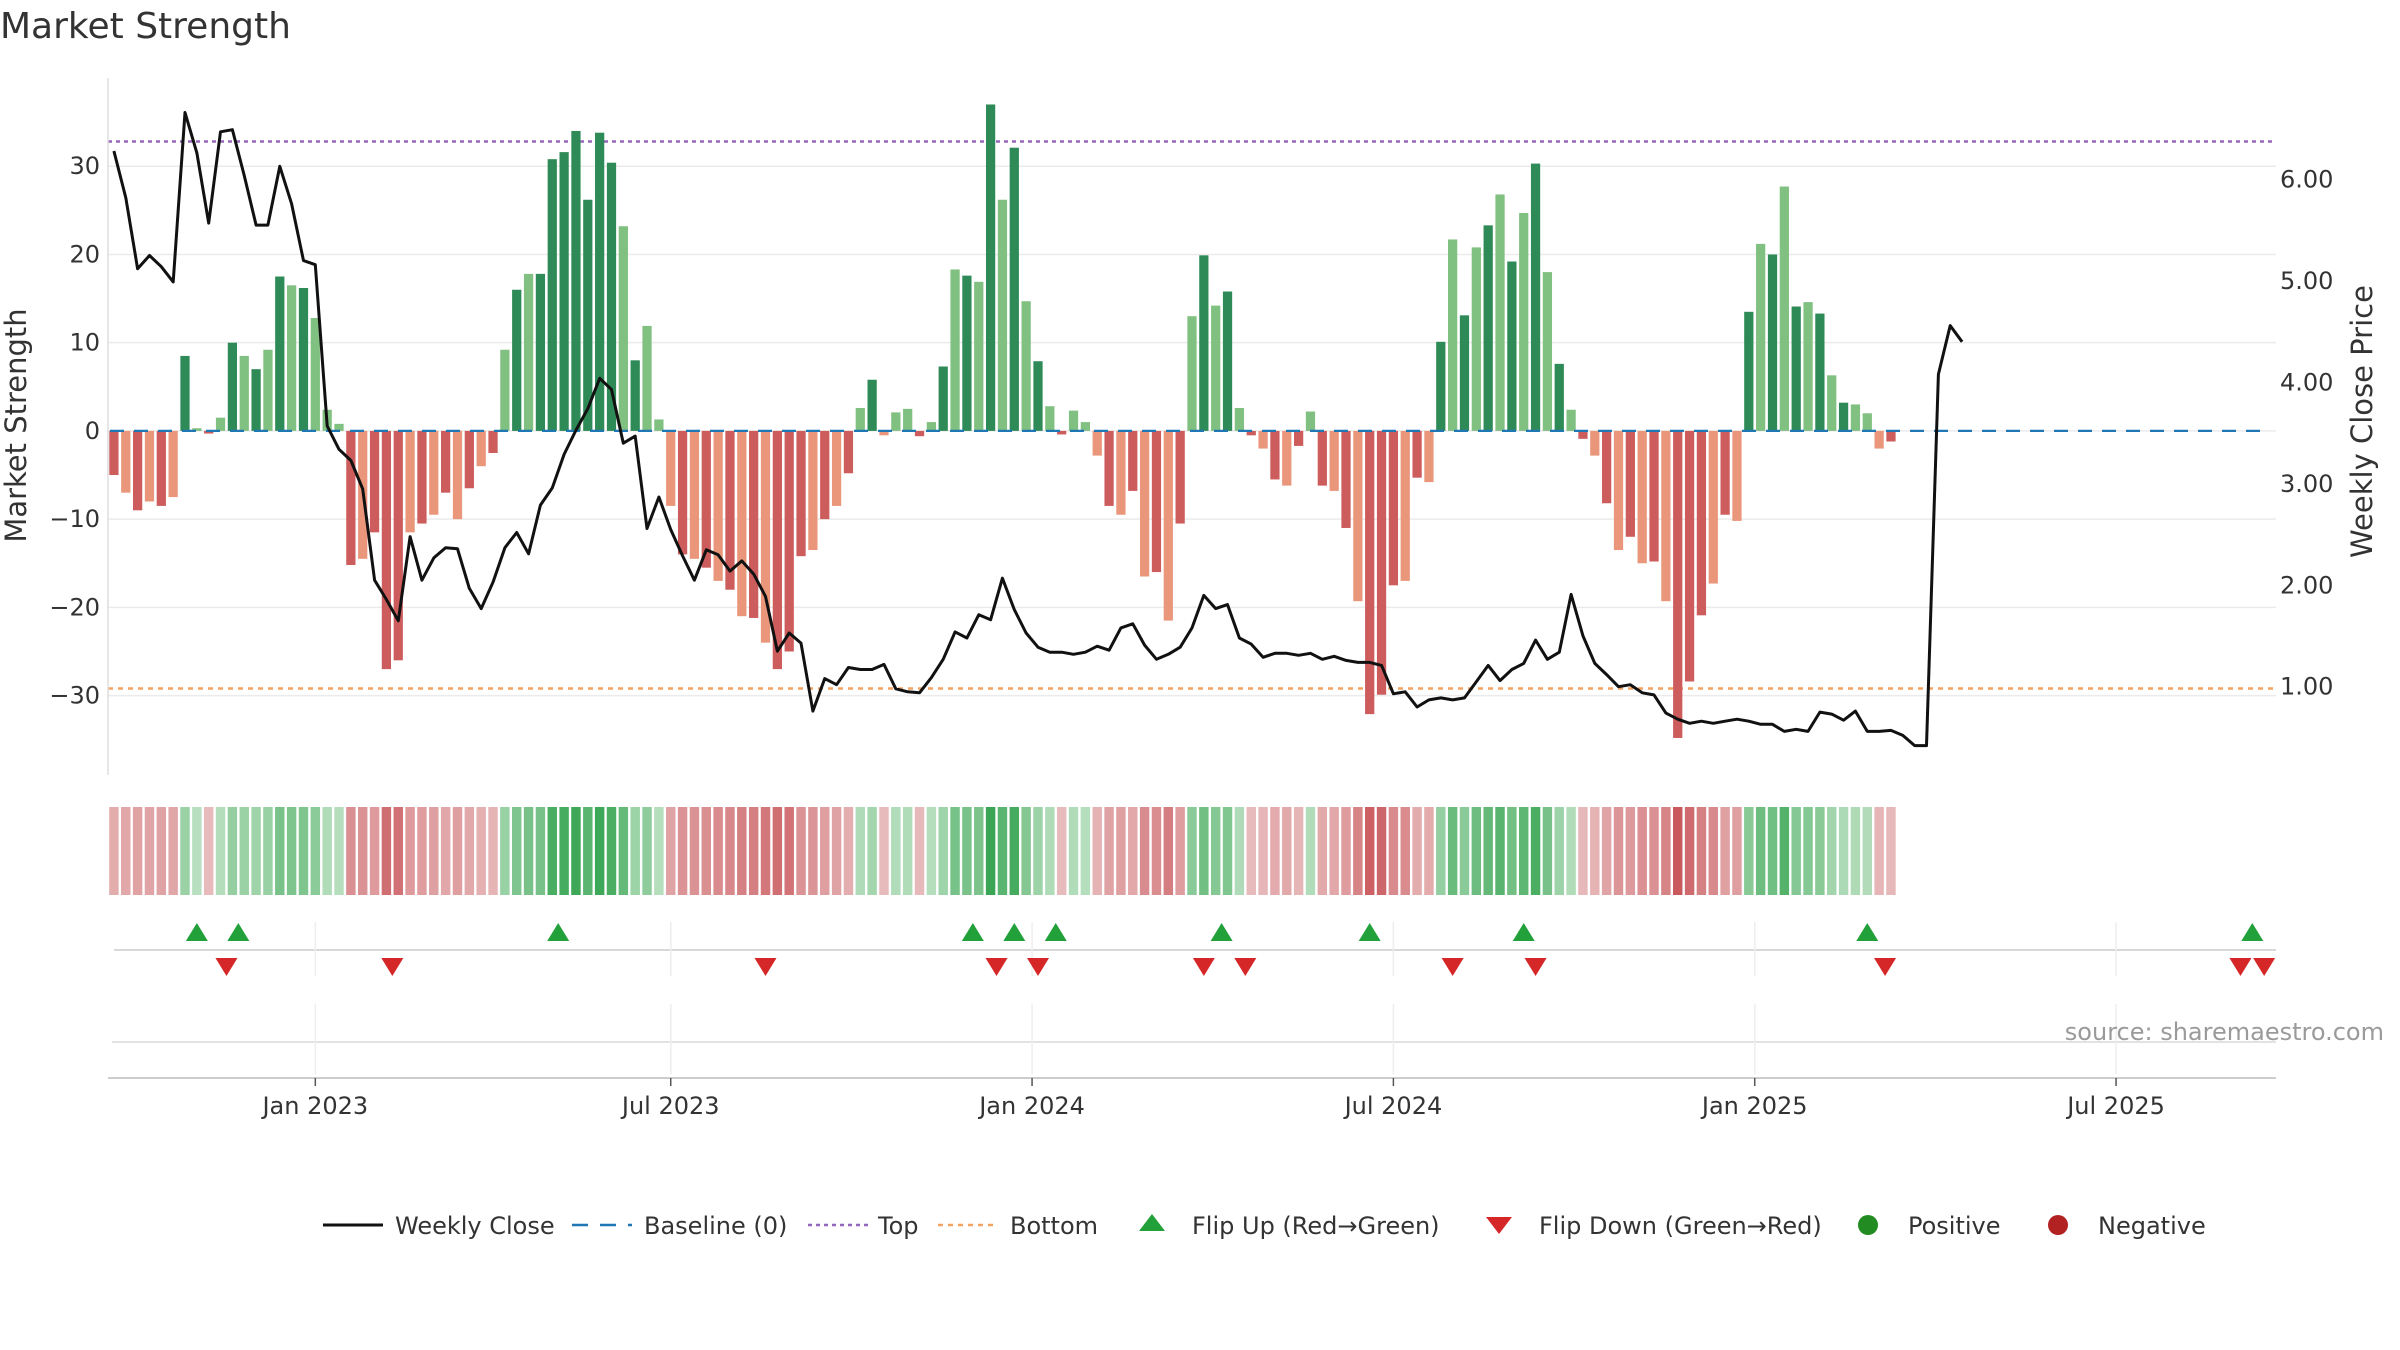 The height and width of the screenshot is (1350, 2400). Describe the element at coordinates (1929, 1226) in the screenshot. I see `legend-item: Positive` at that location.